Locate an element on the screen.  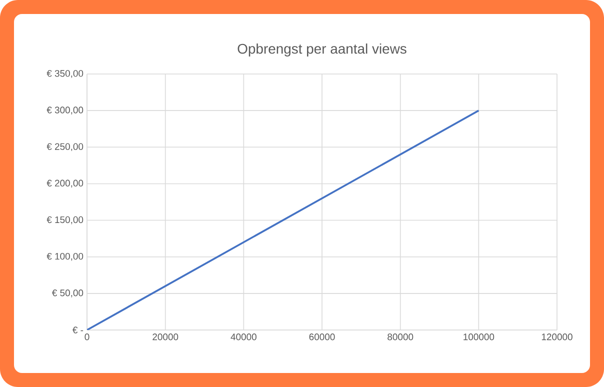
x-tick-label: 40000 is located at coordinates (243, 337).